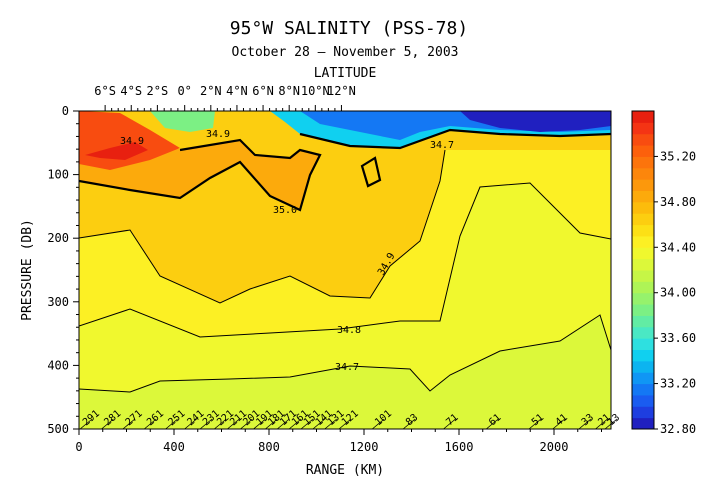 This screenshot has width=720, height=498. What do you see at coordinates (678, 293) in the screenshot?
I see `colorbar-tick-label: 34.00` at bounding box center [678, 293].